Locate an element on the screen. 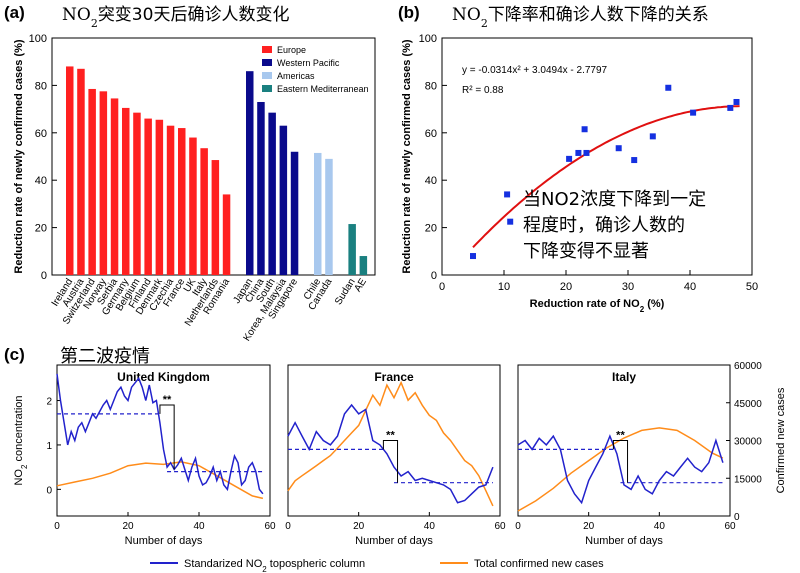  legend-label: Americas is located at coordinates (296, 76).